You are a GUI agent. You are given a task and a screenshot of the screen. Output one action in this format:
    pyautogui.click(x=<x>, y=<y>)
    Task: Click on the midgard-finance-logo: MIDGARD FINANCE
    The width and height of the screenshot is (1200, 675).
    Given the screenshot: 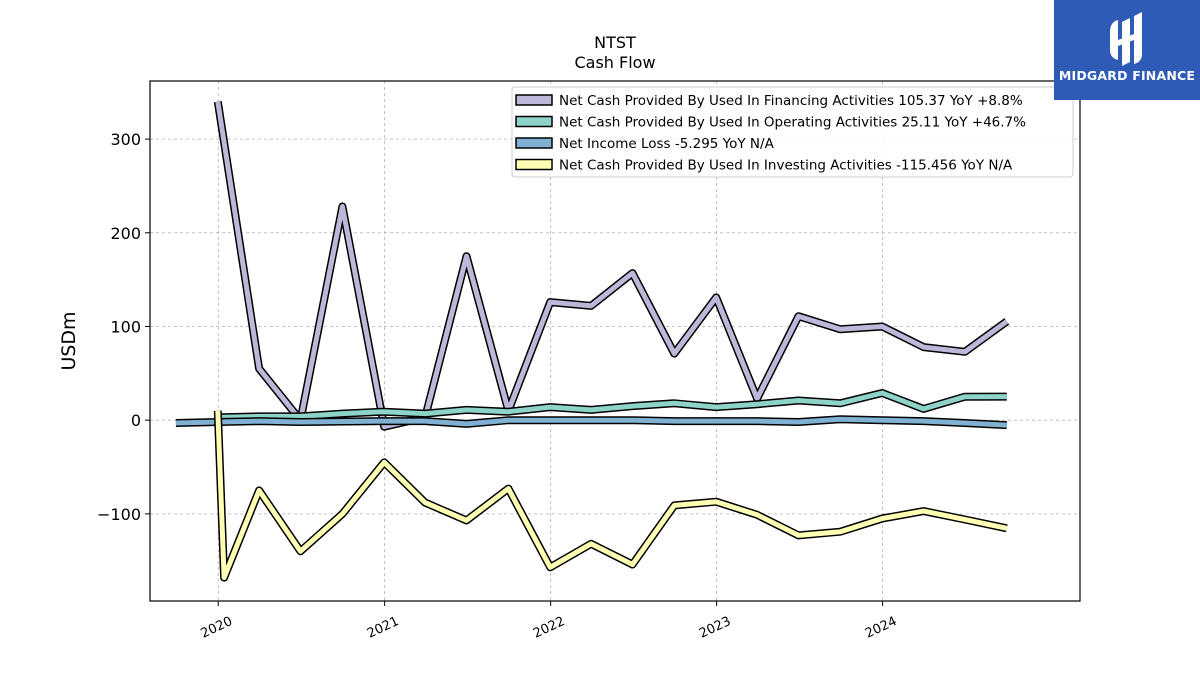 What is the action you would take?
    pyautogui.click(x=1127, y=50)
    